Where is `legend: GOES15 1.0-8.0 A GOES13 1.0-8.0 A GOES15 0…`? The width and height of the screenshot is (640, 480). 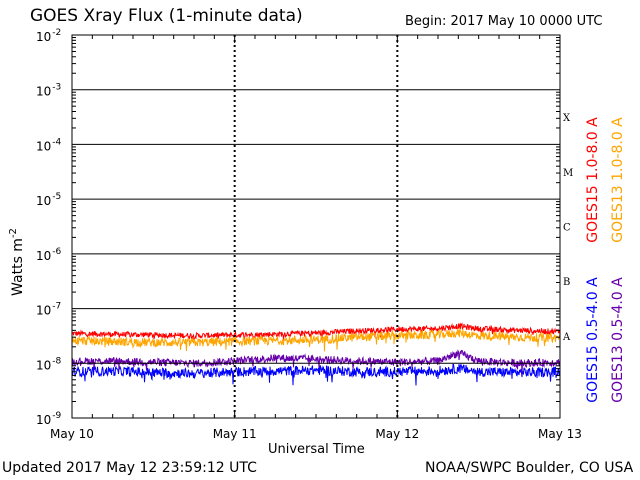
legend: GOES15 1.0-8.0 A GOES13 1.0-8.0 A GOES15 0… is located at coordinates (605, 260).